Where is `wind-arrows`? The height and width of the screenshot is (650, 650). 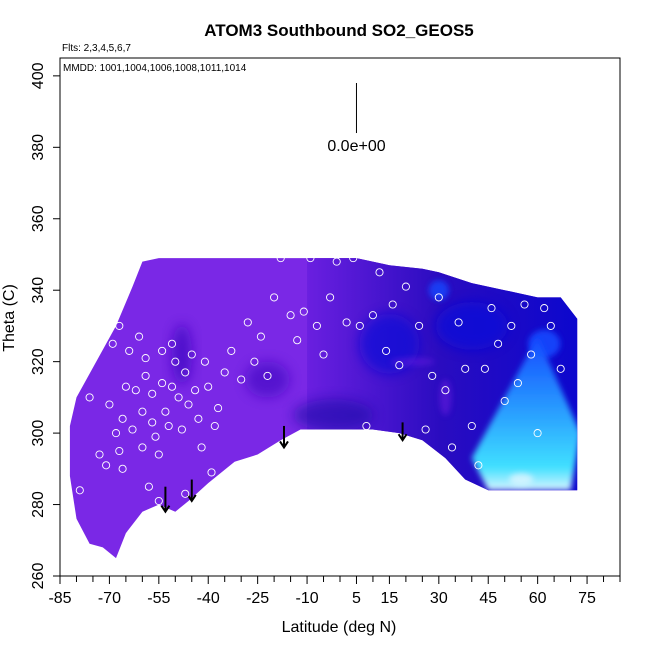
wind-arrows is located at coordinates (284, 468).